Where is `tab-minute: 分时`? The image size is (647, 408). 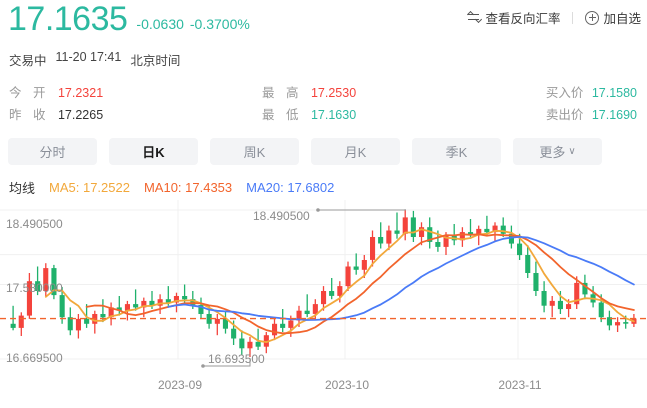 tab-minute: 分时 is located at coordinates (52, 151).